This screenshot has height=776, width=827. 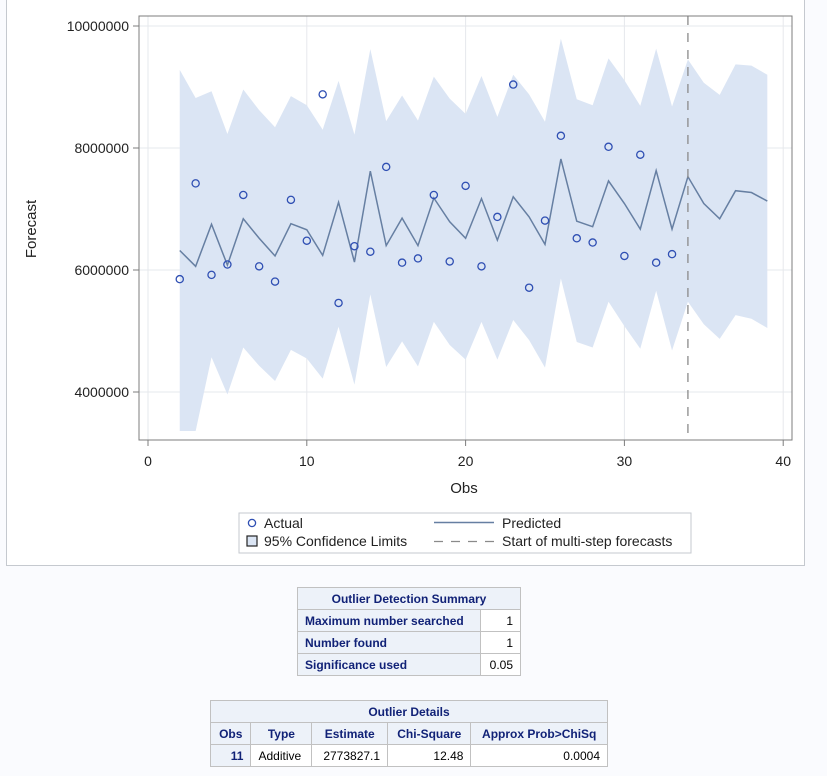 What do you see at coordinates (307, 461) in the screenshot?
I see `x-tick-label: 10` at bounding box center [307, 461].